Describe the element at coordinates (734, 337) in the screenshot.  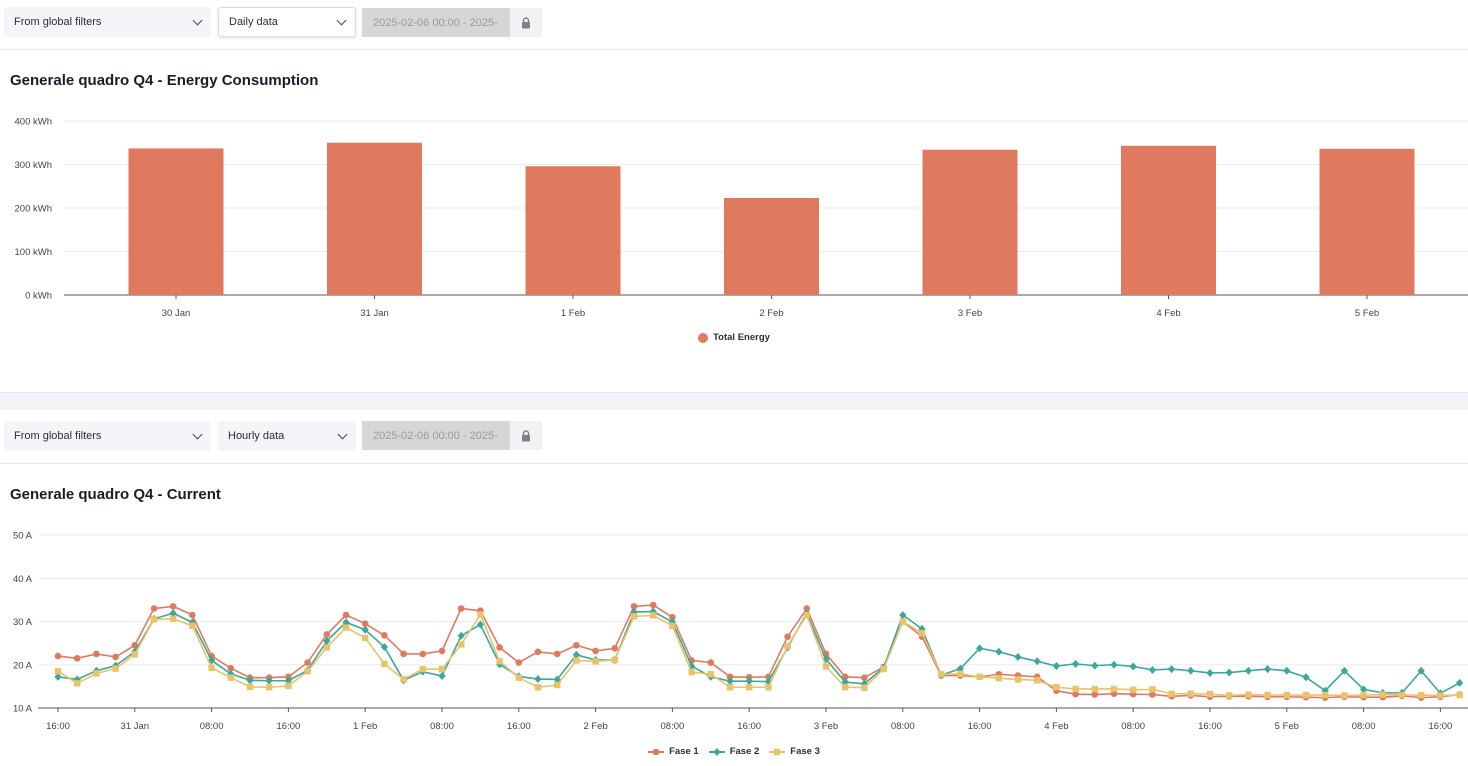
I see `legend-item: Total Energy` at that location.